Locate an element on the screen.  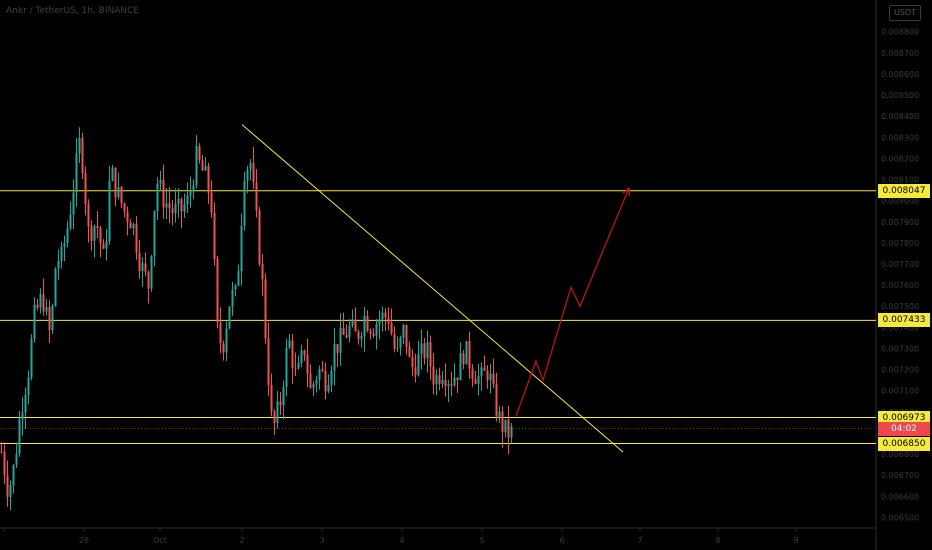
y-tick-label: 0.007300 is located at coordinates (900, 348).